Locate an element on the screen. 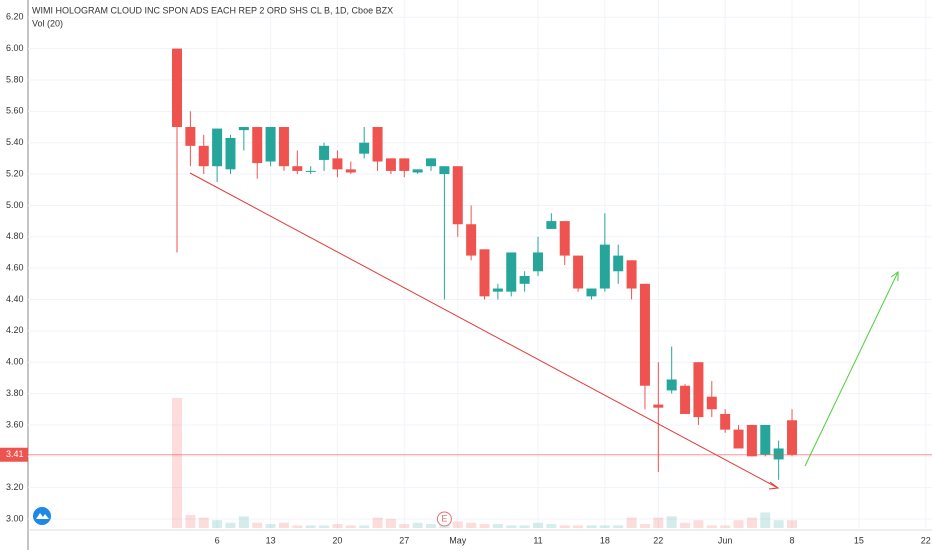 Image resolution: width=932 pixels, height=555 pixels. indicator-label: Vol (20) is located at coordinates (47, 23).